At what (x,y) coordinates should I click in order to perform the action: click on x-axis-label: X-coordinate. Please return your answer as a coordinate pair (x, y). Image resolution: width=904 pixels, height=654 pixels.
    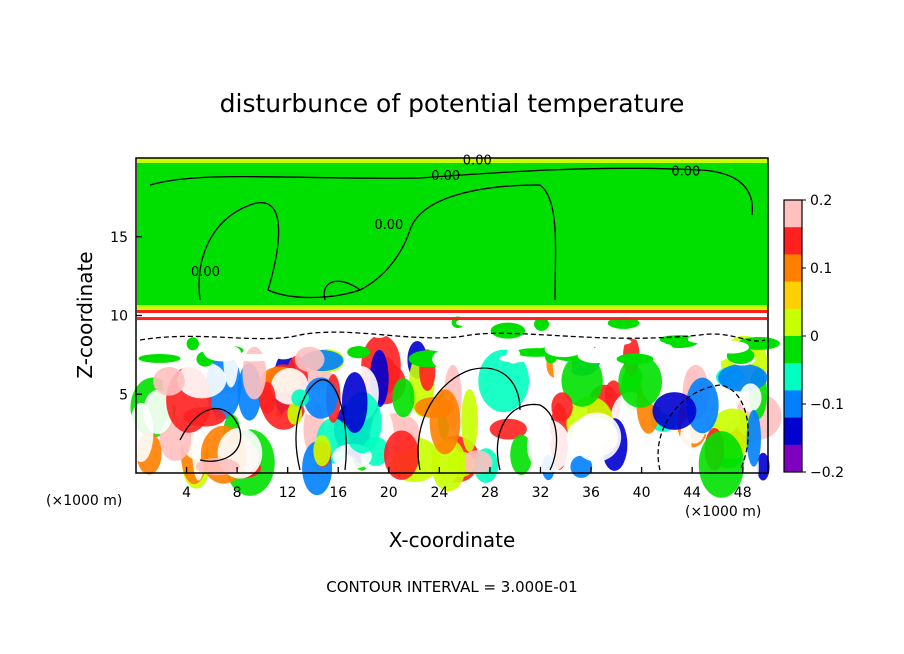
    Looking at the image, I should click on (452, 540).